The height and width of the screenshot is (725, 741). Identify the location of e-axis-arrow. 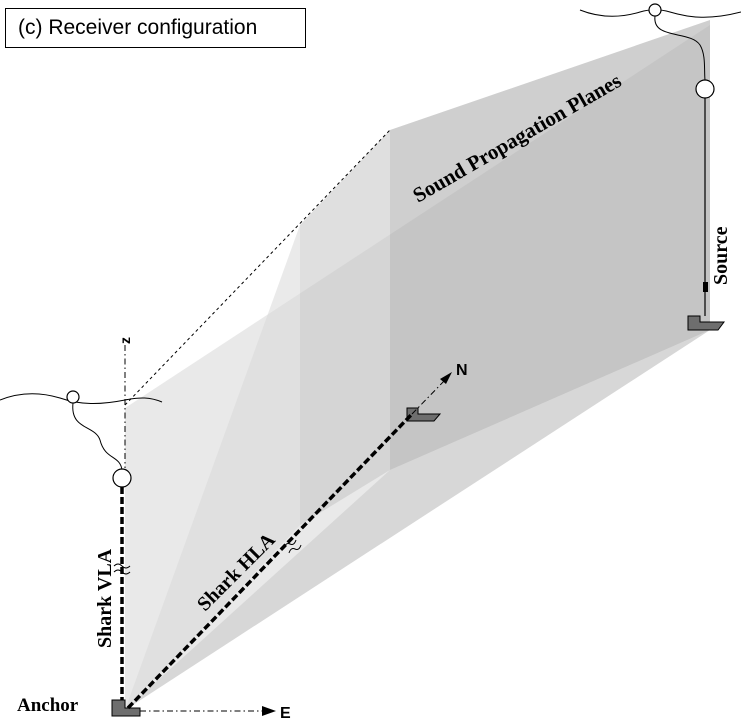
(269, 711).